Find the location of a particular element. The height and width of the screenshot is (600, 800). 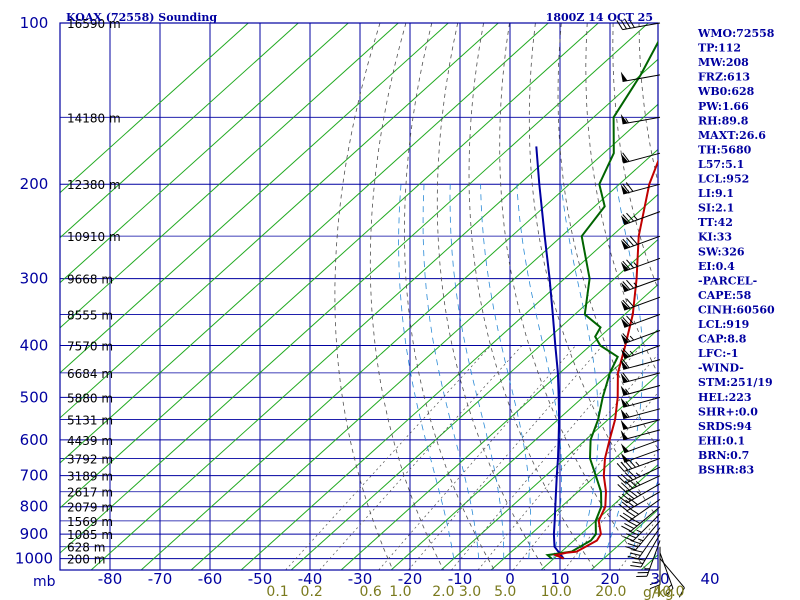

chart-time: 1800Z 14 OCT 25 is located at coordinates (599, 17).